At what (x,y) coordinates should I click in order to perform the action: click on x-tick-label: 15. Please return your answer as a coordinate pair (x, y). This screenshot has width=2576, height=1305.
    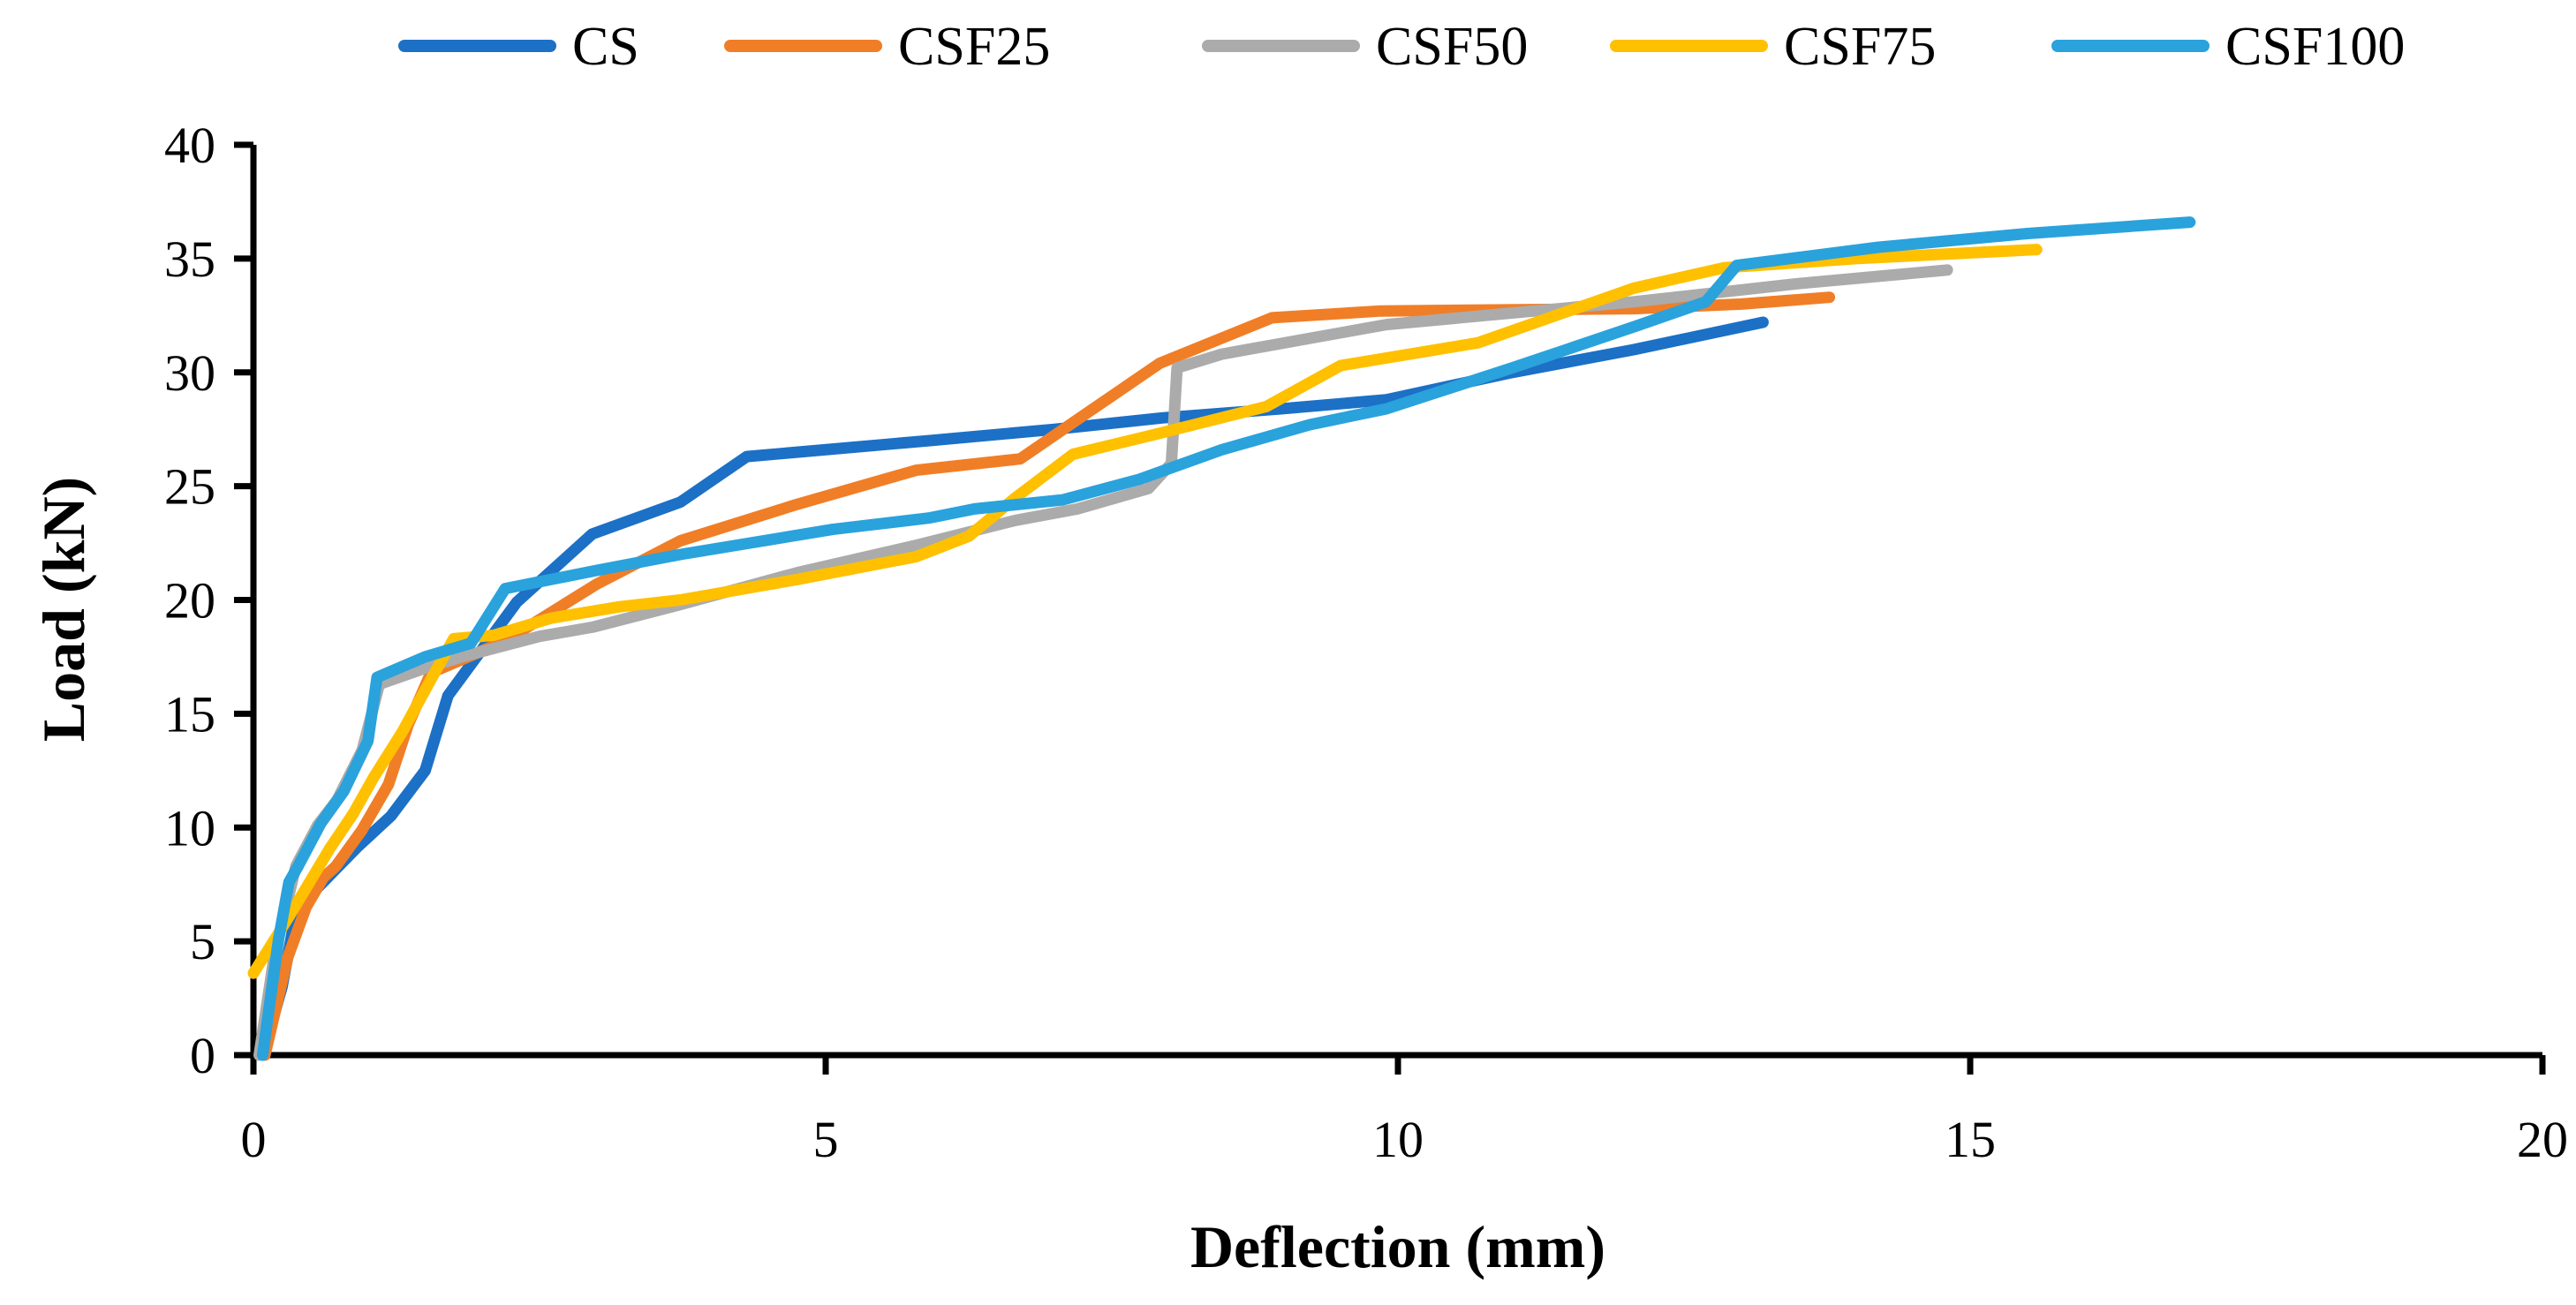
    Looking at the image, I should click on (1971, 1139).